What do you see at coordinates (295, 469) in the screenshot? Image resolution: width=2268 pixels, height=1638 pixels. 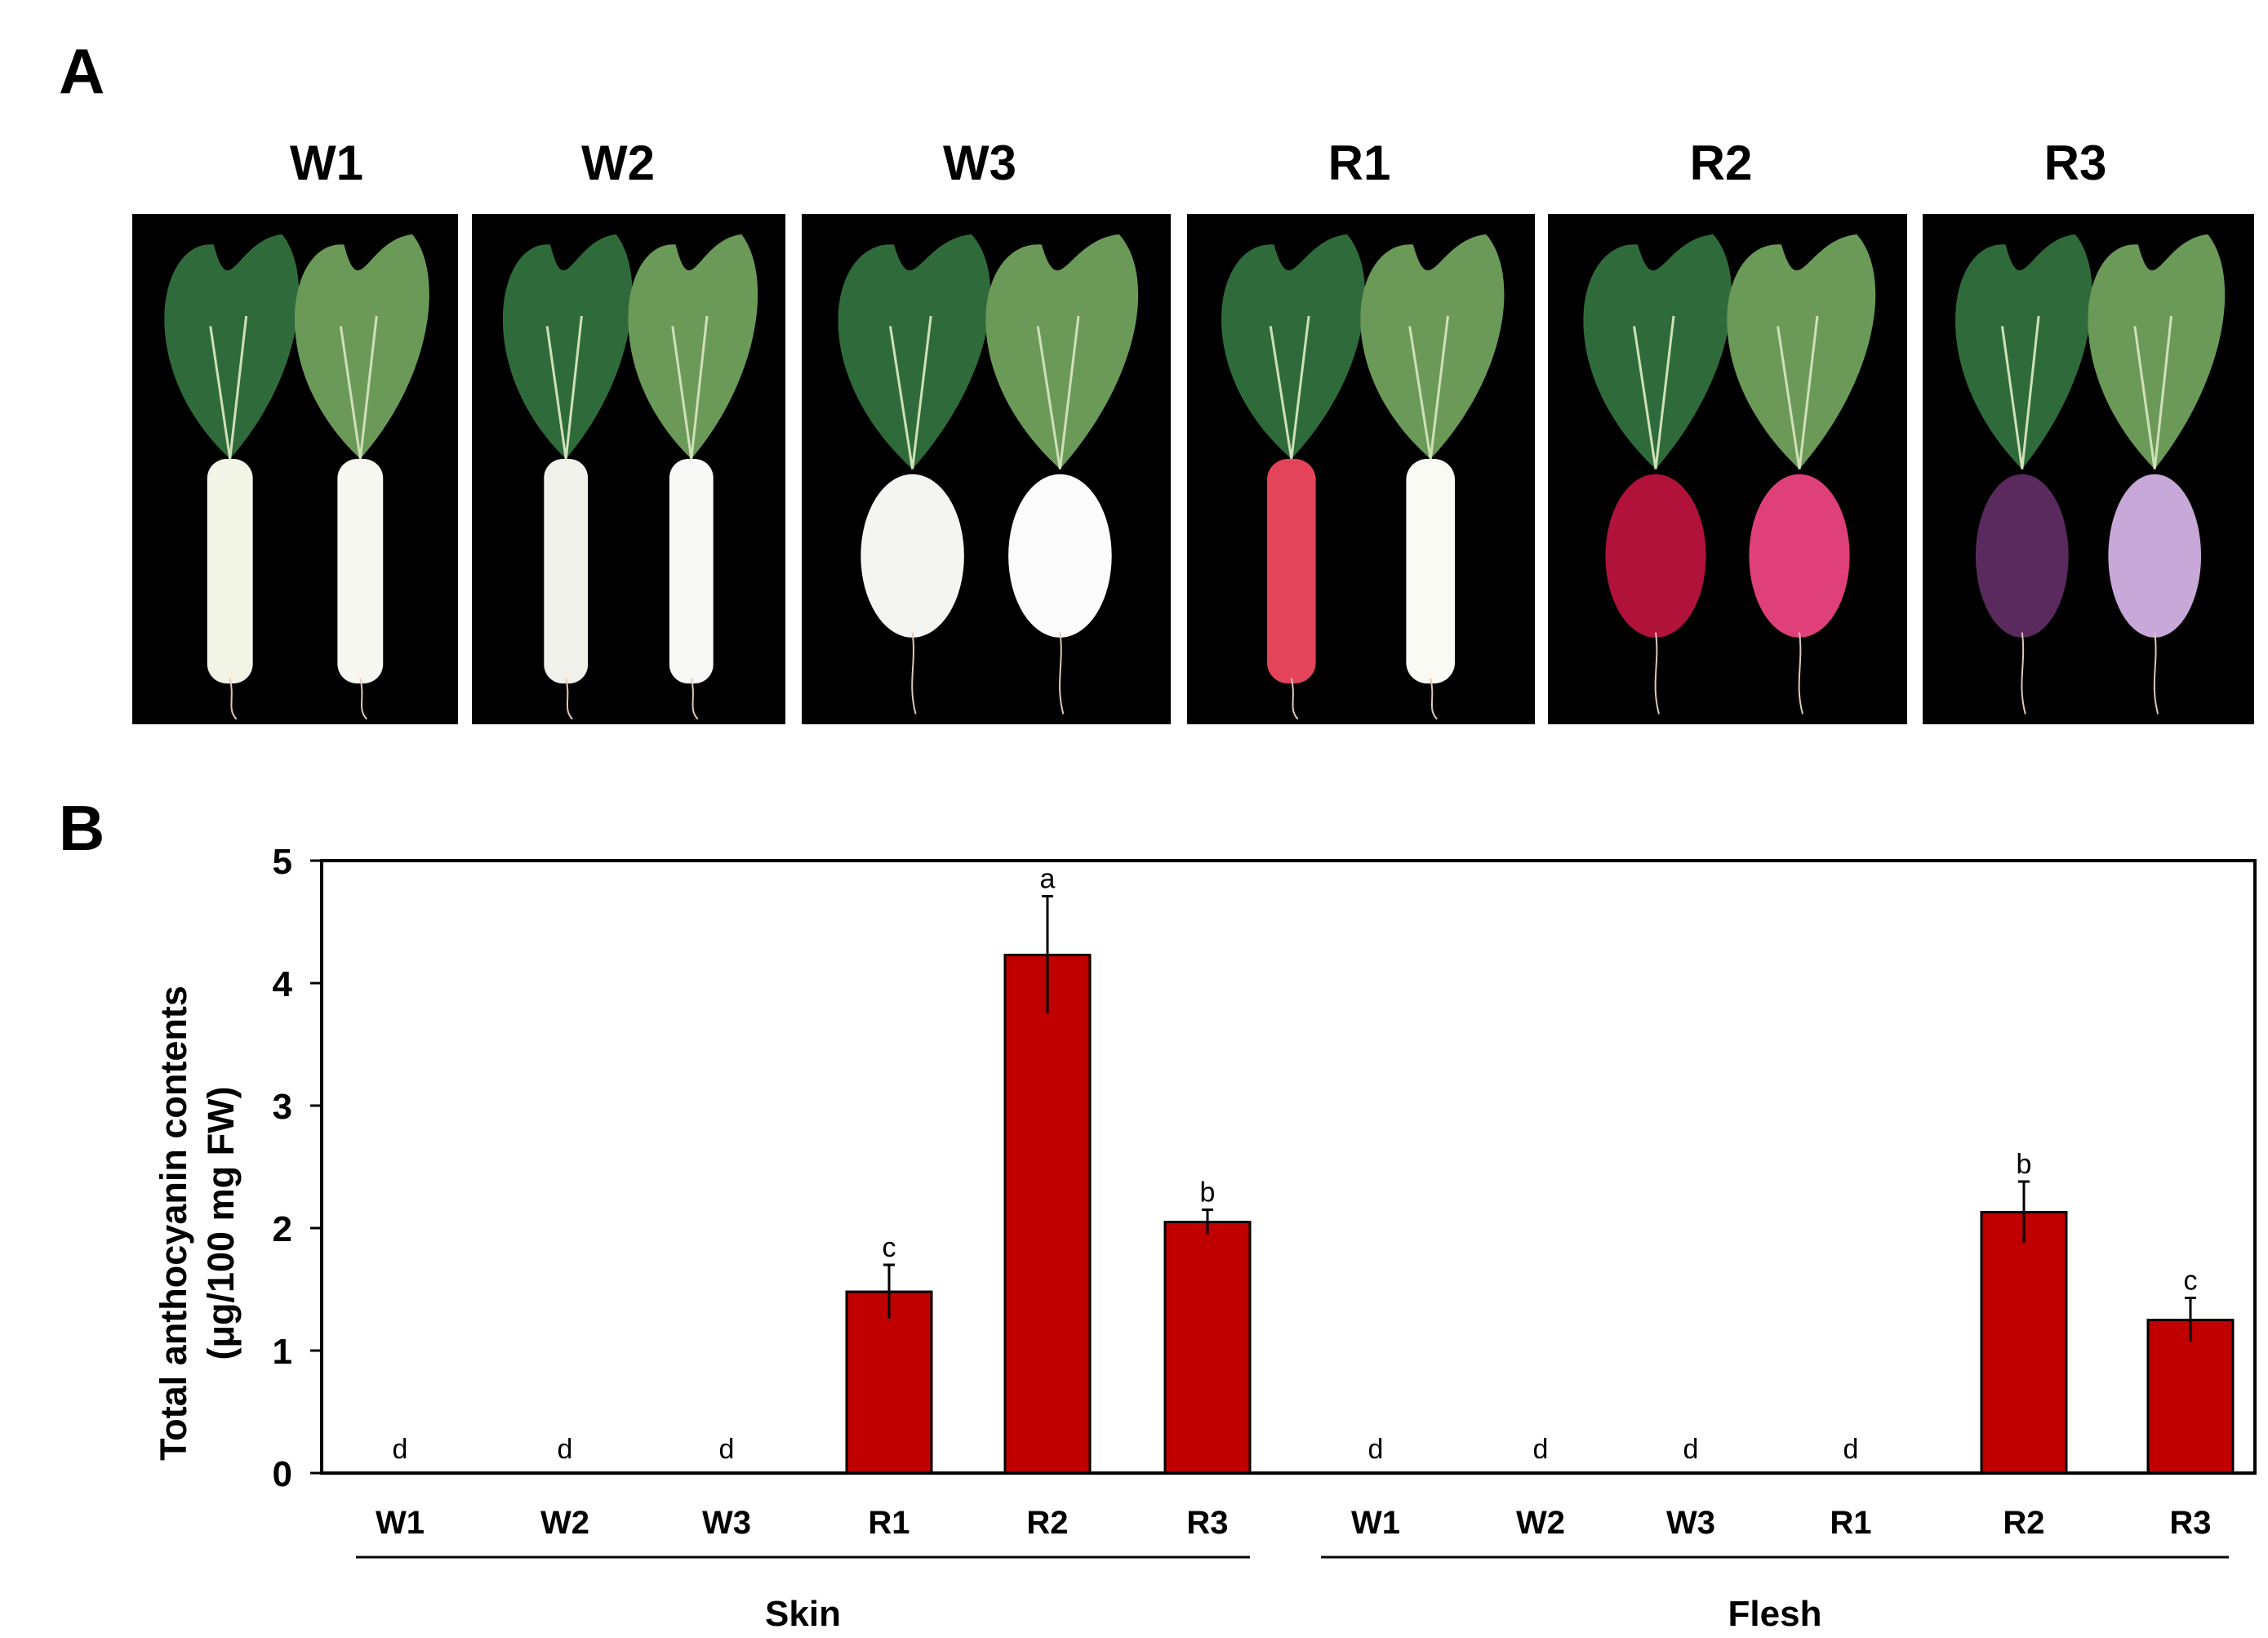 I see `radish-photo-w1` at bounding box center [295, 469].